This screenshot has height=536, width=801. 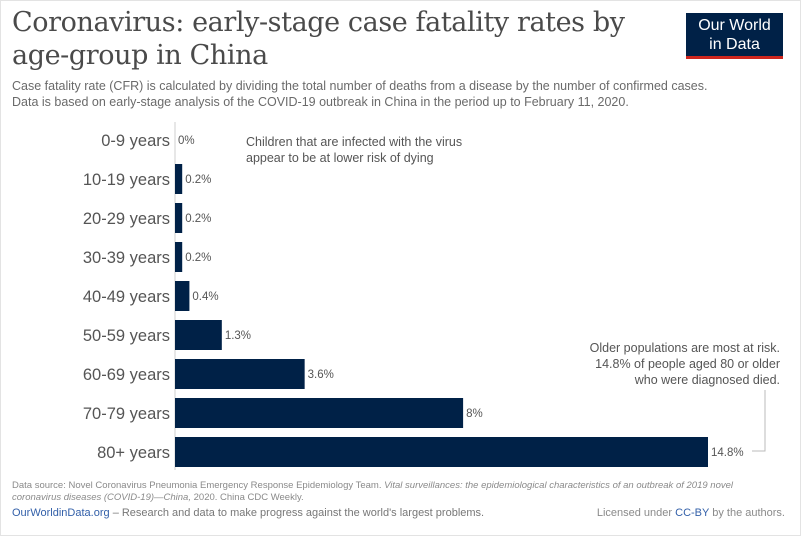 I want to click on category-label: 60-69 years, so click(x=126, y=375).